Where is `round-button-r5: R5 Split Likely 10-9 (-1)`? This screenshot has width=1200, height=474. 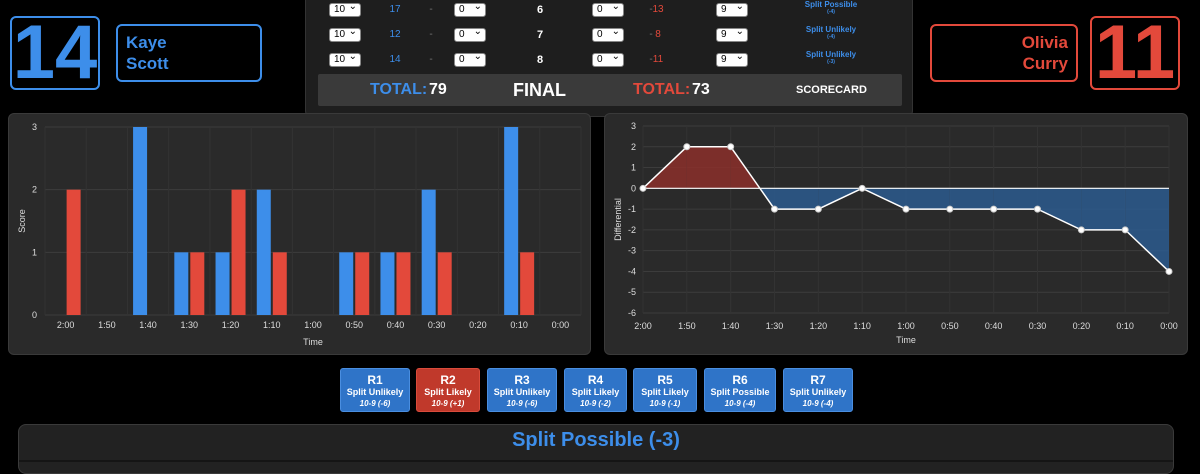 round-button-r5: R5 Split Likely 10-9 (-1) is located at coordinates (665, 390).